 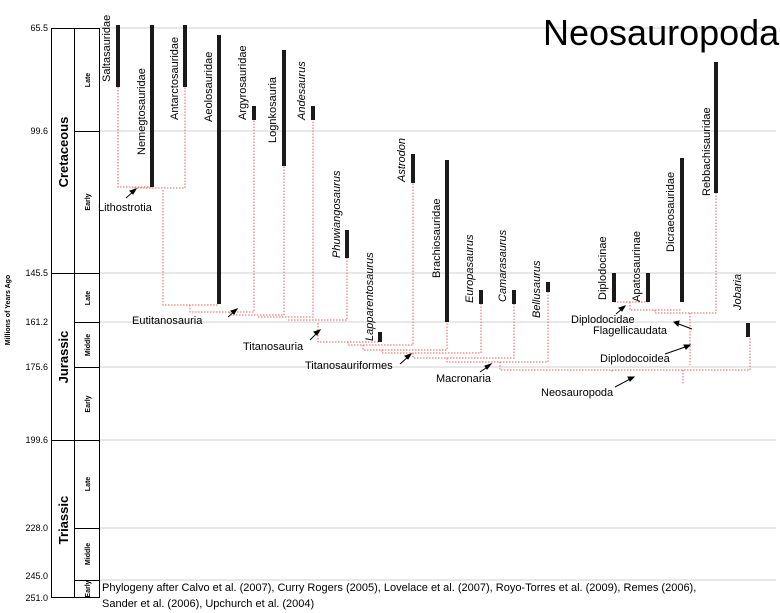 What do you see at coordinates (635, 359) in the screenshot?
I see `clade-label-diplodocoidea: Diplodocoidea` at bounding box center [635, 359].